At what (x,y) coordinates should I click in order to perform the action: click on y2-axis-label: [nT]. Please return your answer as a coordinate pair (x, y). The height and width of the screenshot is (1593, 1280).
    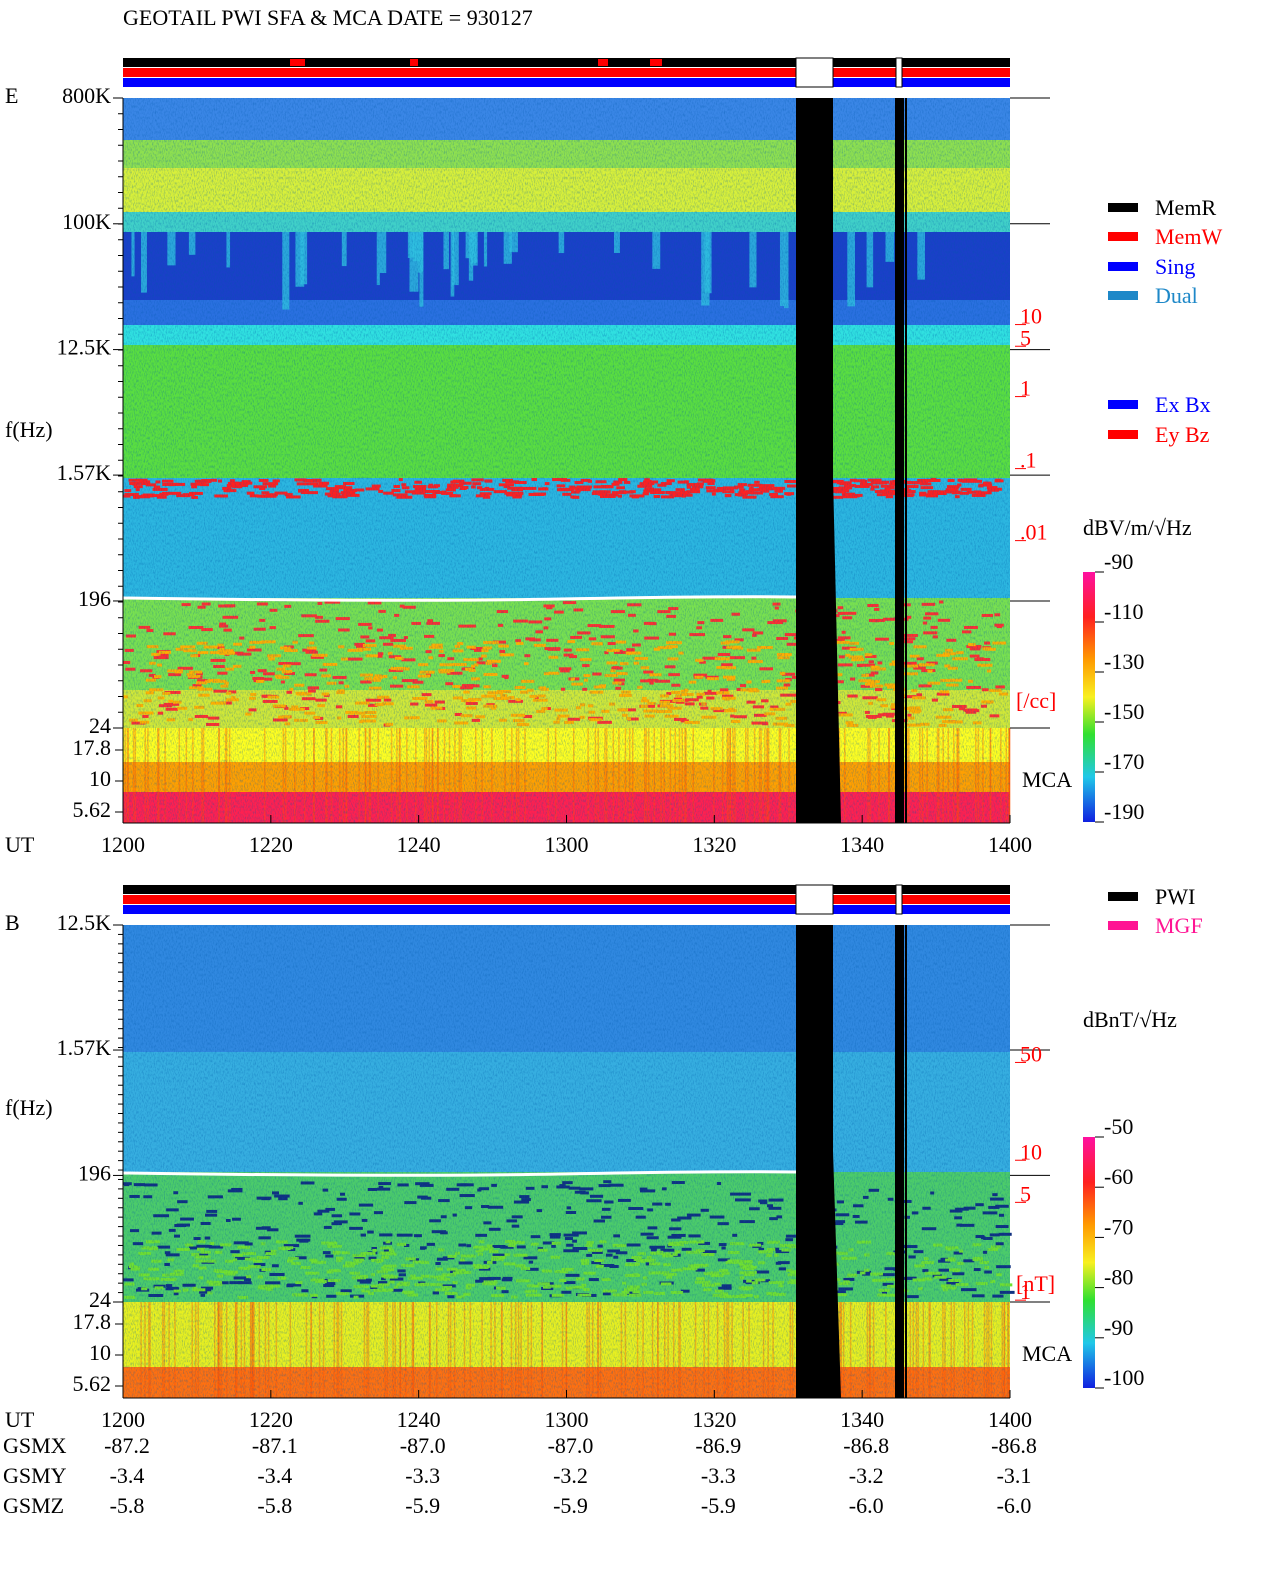
    Looking at the image, I should click on (1035, 1283).